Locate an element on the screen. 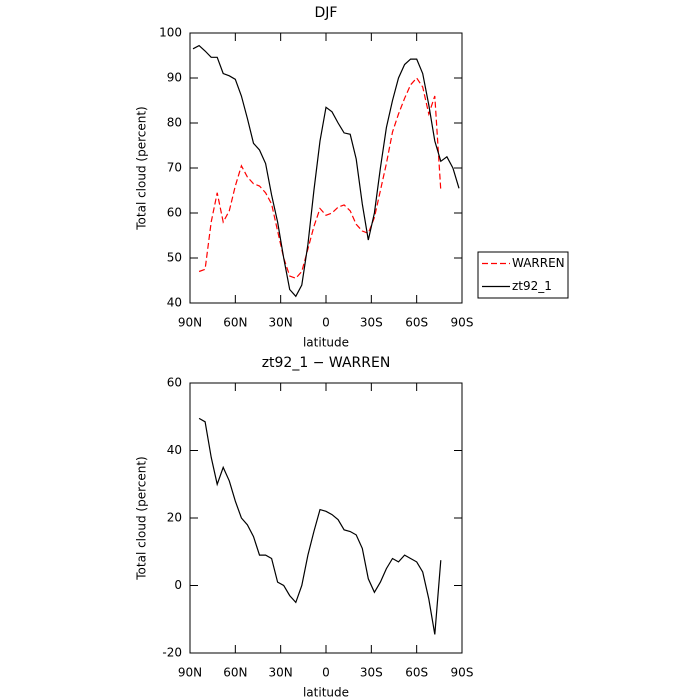 The image size is (700, 700). legend-label: zt92_1 is located at coordinates (532, 286).